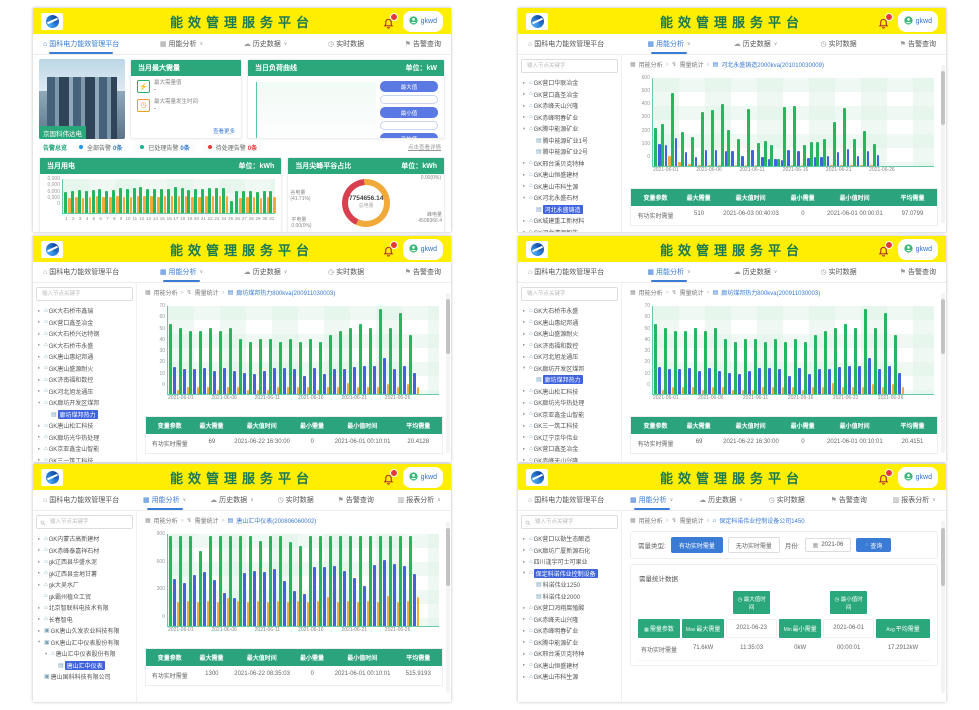 The image size is (979, 710). I want to click on tree-item: ▸ ⌂ gk大吴水厂, so click(84, 585).